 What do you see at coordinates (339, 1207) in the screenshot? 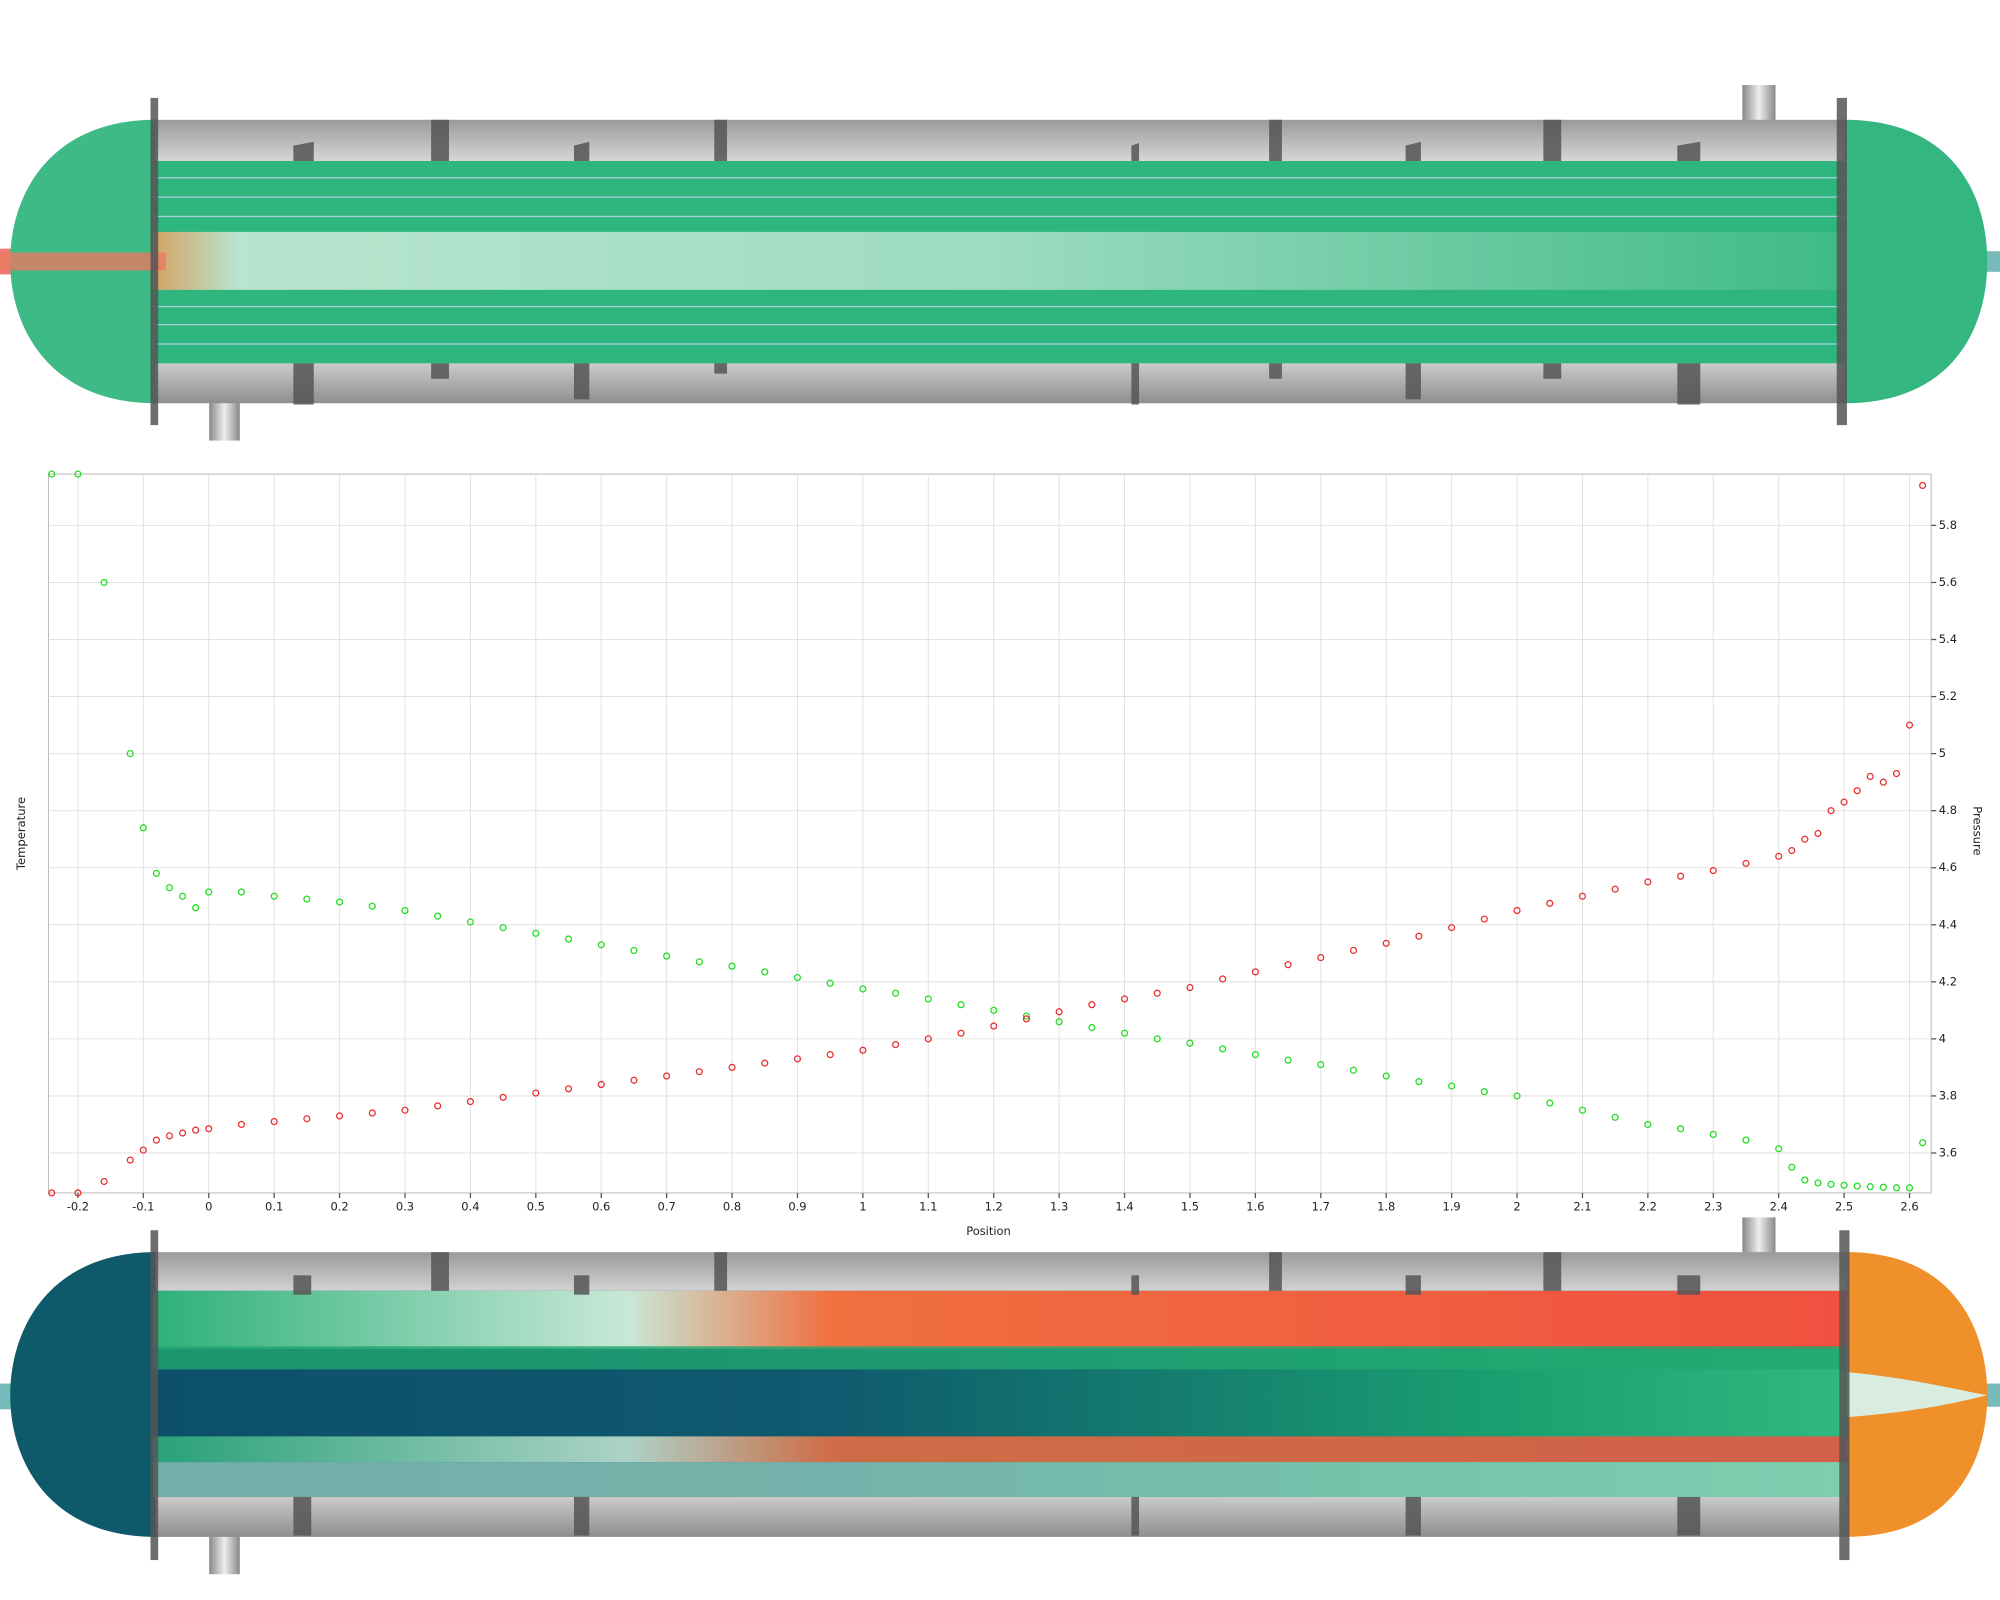
I see `x-tick-label: 0.2` at bounding box center [339, 1207].